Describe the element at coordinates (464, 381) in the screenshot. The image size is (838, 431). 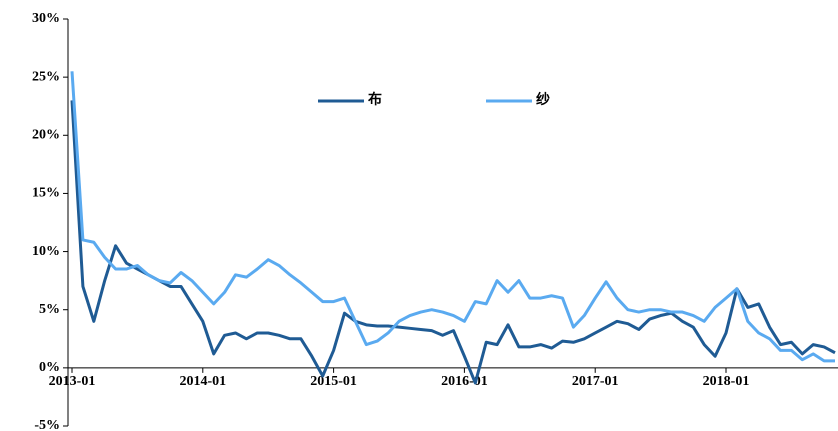
I see `x-tick-label: 2016-01` at that location.